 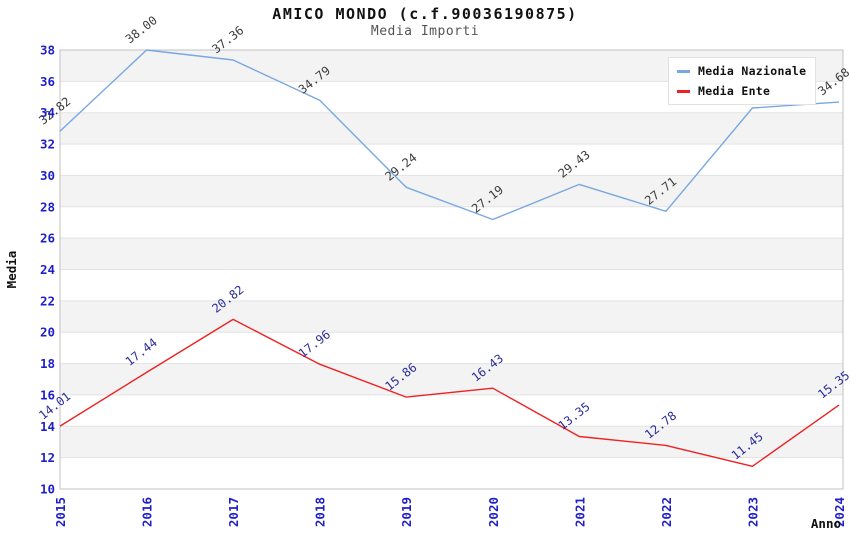 What do you see at coordinates (60, 512) in the screenshot?
I see `x-tick-label: 2015` at bounding box center [60, 512].